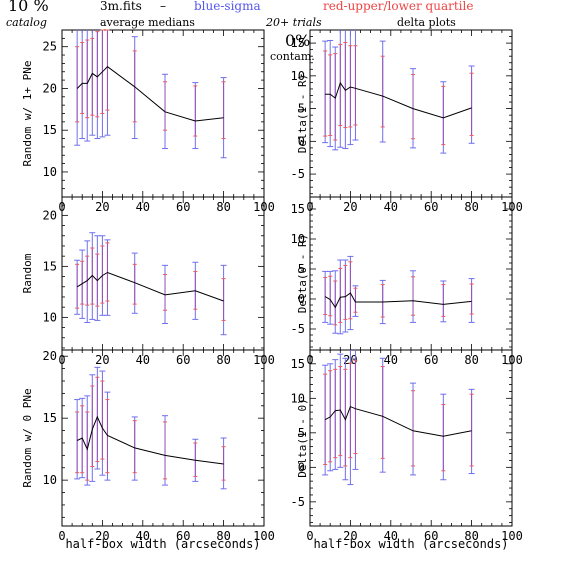 The width and height of the screenshot is (574, 574). What do you see at coordinates (147, 22) in the screenshot?
I see `medians-label: average medians` at bounding box center [147, 22].